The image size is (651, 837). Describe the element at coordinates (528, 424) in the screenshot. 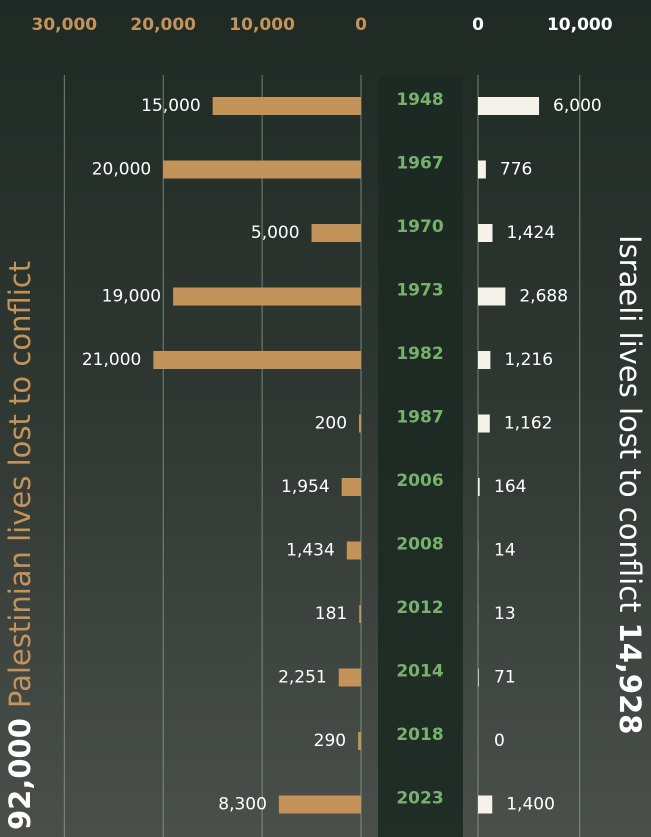

I see `value-label: 1,162` at that location.